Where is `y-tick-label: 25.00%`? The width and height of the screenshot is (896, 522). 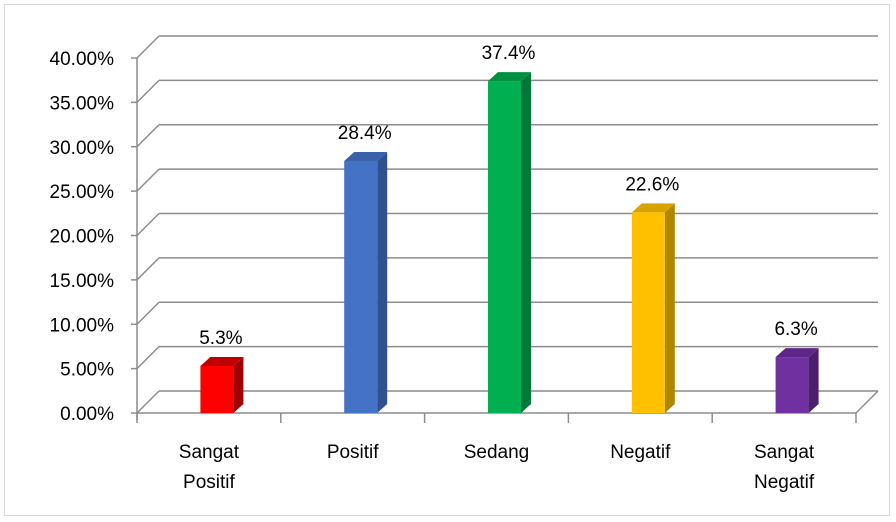 y-tick-label: 25.00% is located at coordinates (82, 192).